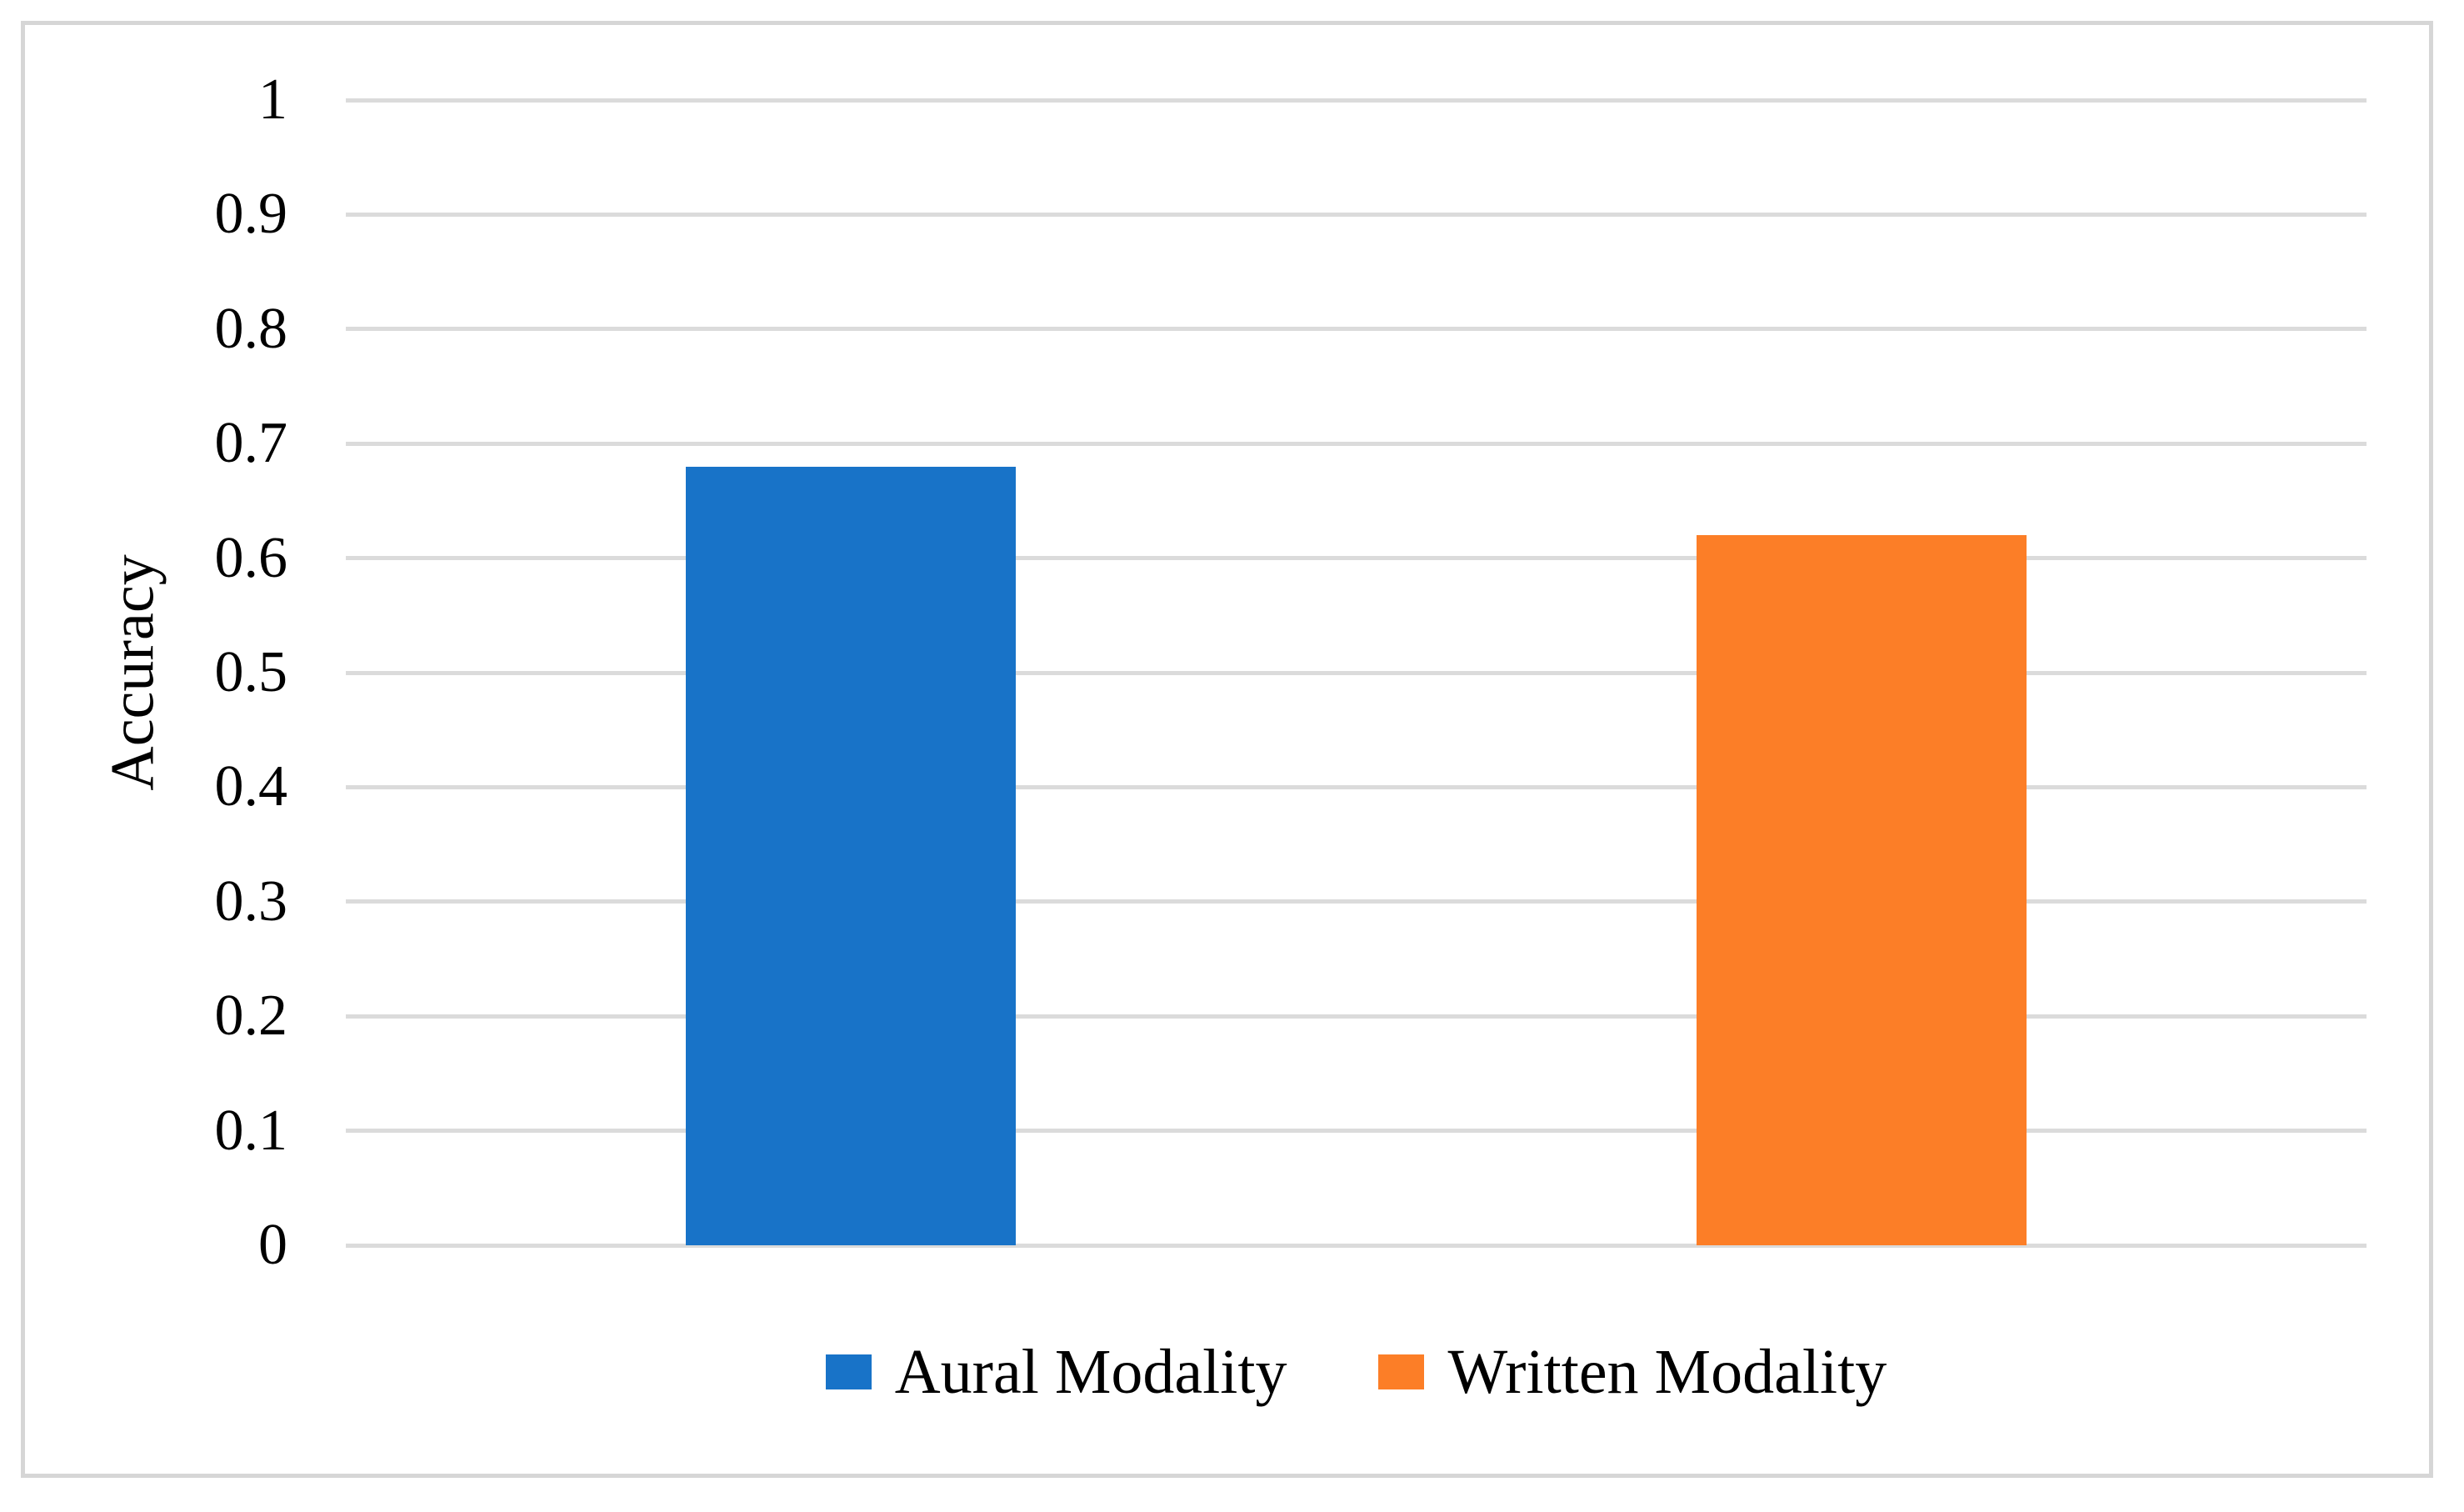  What do you see at coordinates (1356, 1131) in the screenshot?
I see `gridline-y-0.1` at bounding box center [1356, 1131].